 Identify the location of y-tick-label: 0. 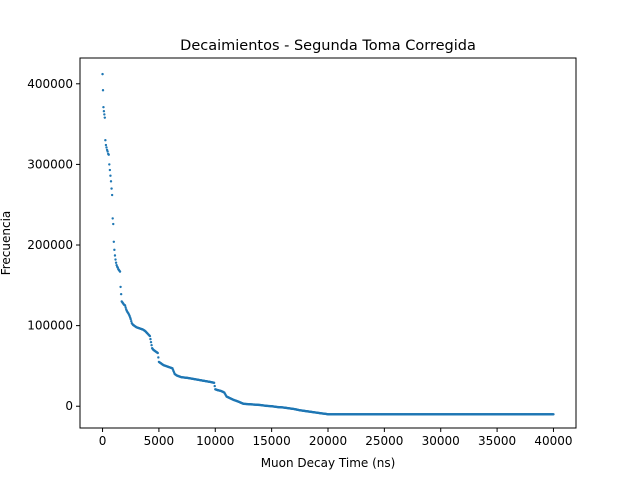
(69, 406).